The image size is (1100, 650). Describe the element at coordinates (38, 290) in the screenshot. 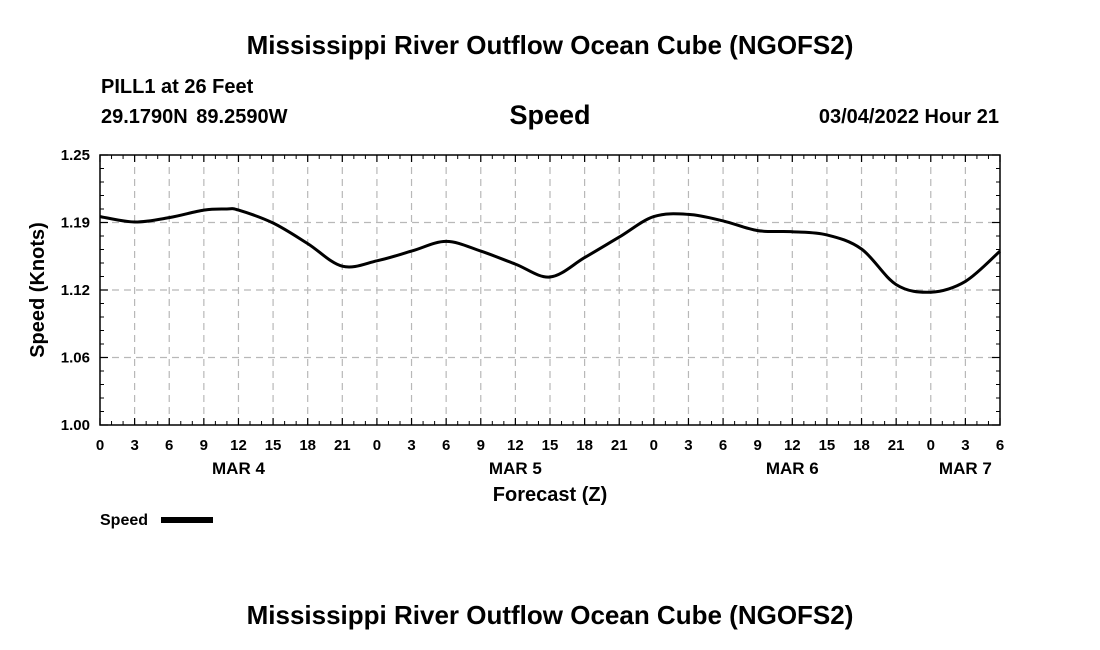

I see `y-axis-title: Speed (Knots)` at that location.